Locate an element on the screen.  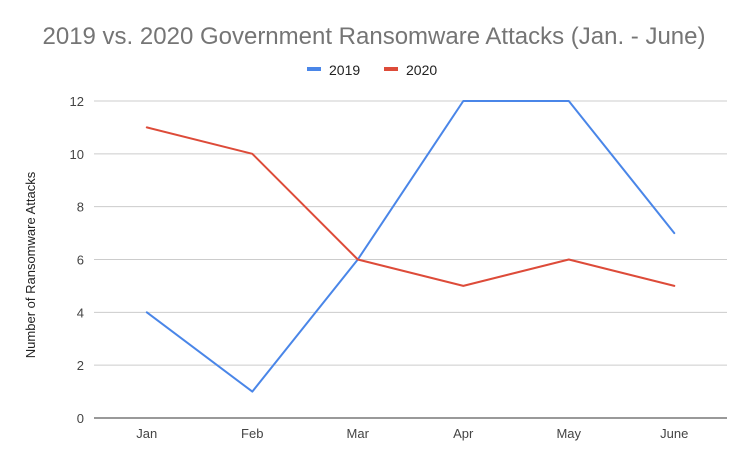
y-axis-ticks: 0 2 4 6 8 10 12 is located at coordinates (77, 260).